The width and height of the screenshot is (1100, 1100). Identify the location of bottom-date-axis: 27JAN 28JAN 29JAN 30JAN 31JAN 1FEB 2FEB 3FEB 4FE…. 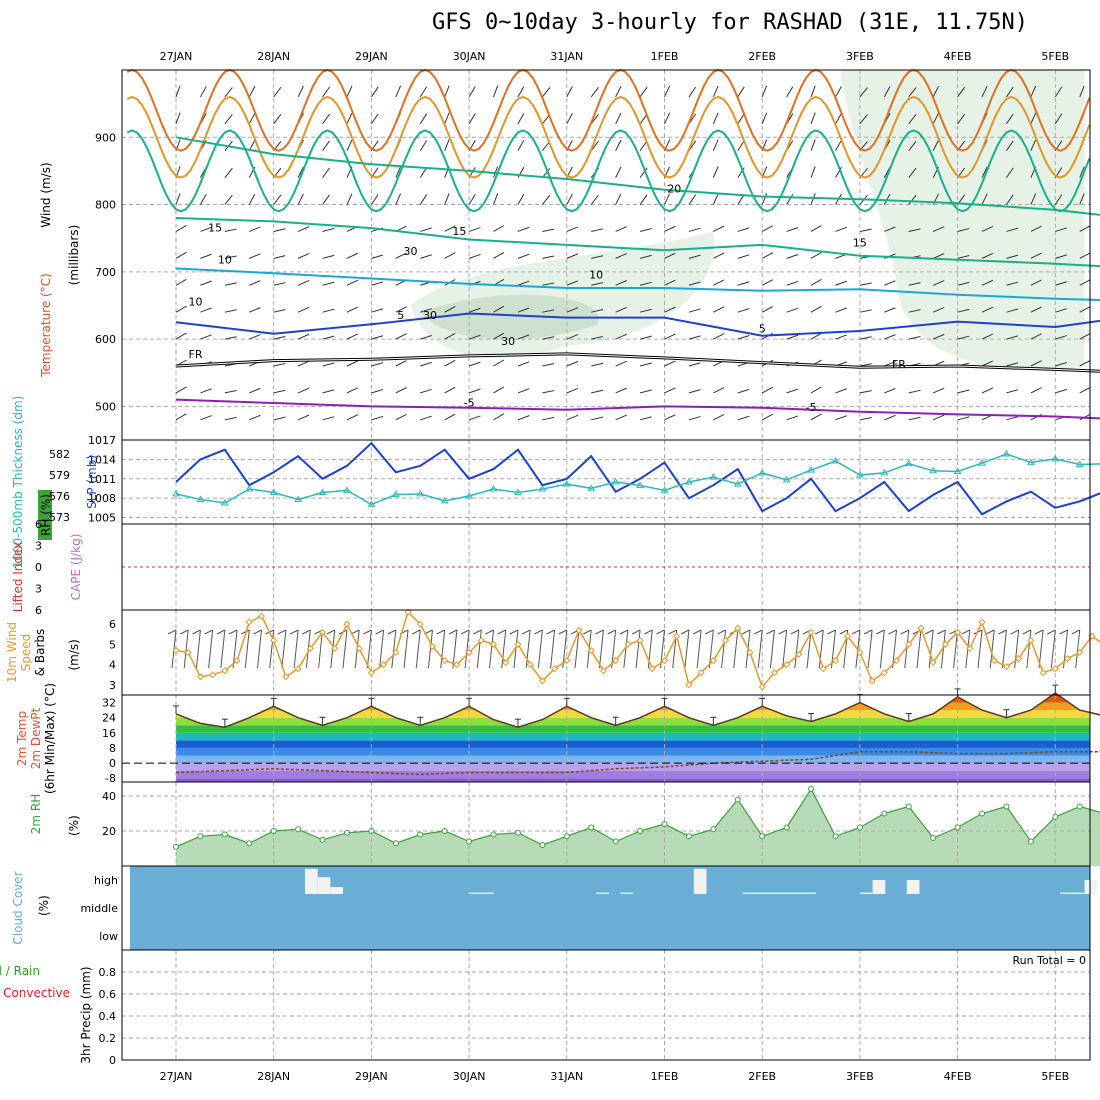
(615, 1076).